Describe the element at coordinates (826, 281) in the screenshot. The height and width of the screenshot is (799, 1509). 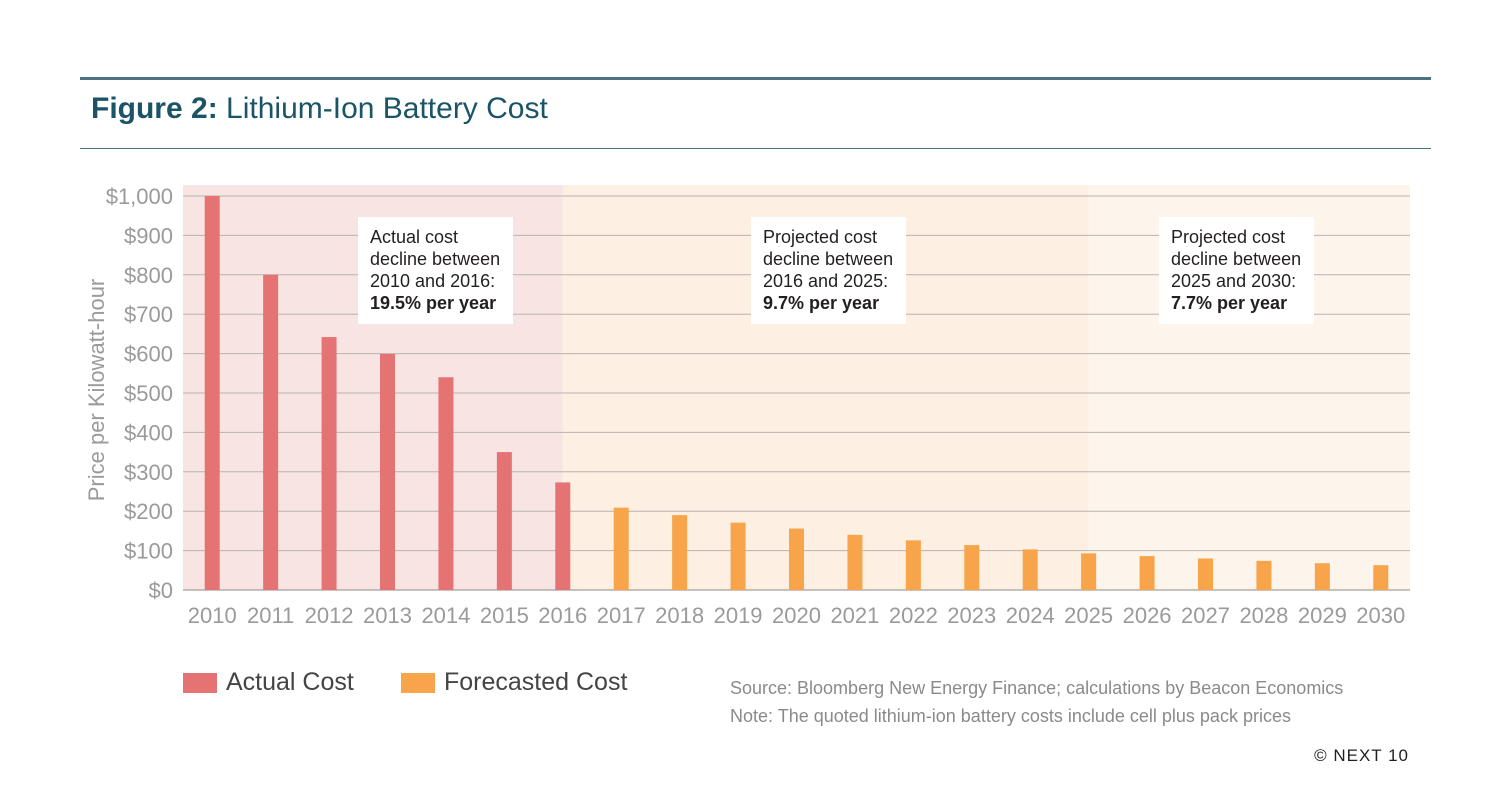
I see `annotation-line: 2016 and 2025:` at that location.